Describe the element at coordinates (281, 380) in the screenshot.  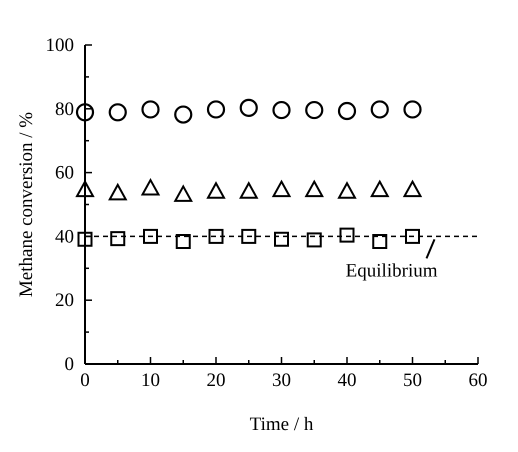
I see `x-tick-label: 30` at that location.